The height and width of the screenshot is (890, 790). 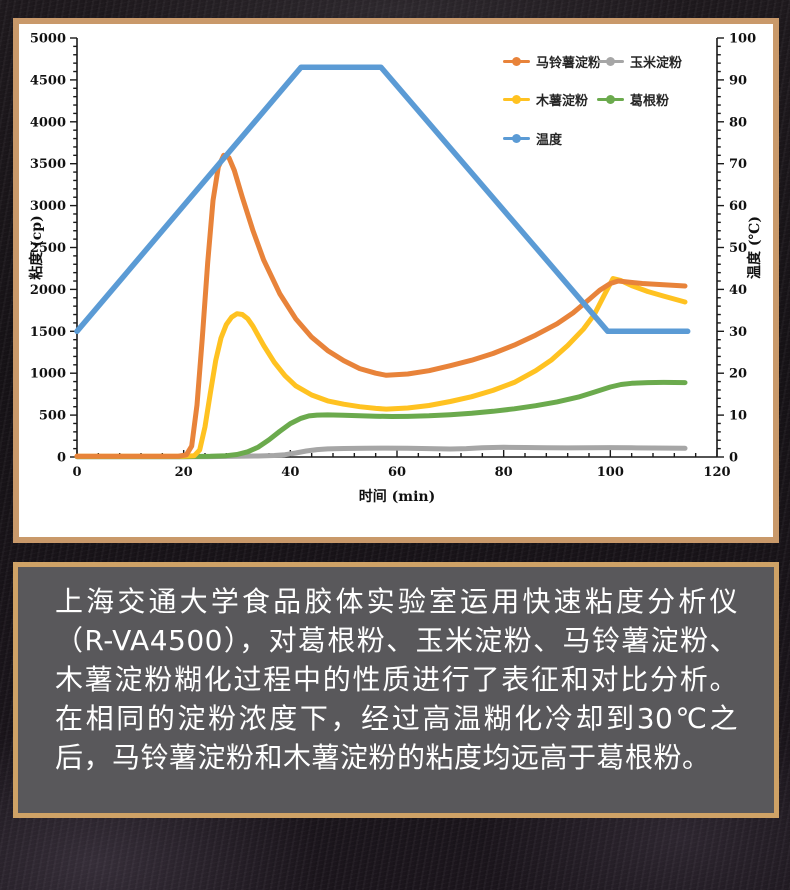 What do you see at coordinates (381, 419) in the screenshot?
I see `kudzu-powder-curve` at bounding box center [381, 419].